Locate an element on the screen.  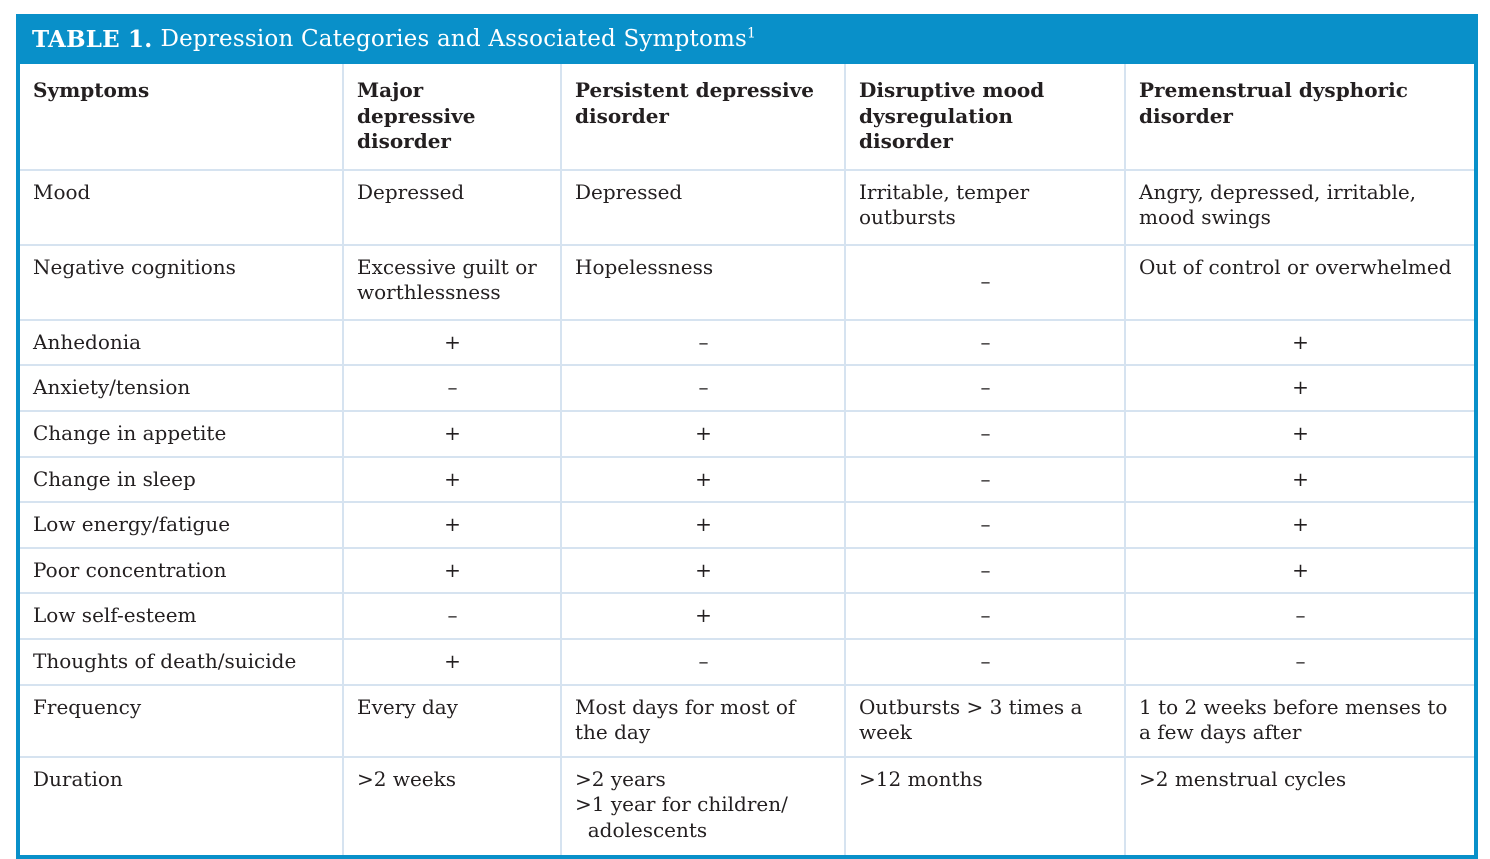
row-label: Change in sleep is located at coordinates (181, 479).